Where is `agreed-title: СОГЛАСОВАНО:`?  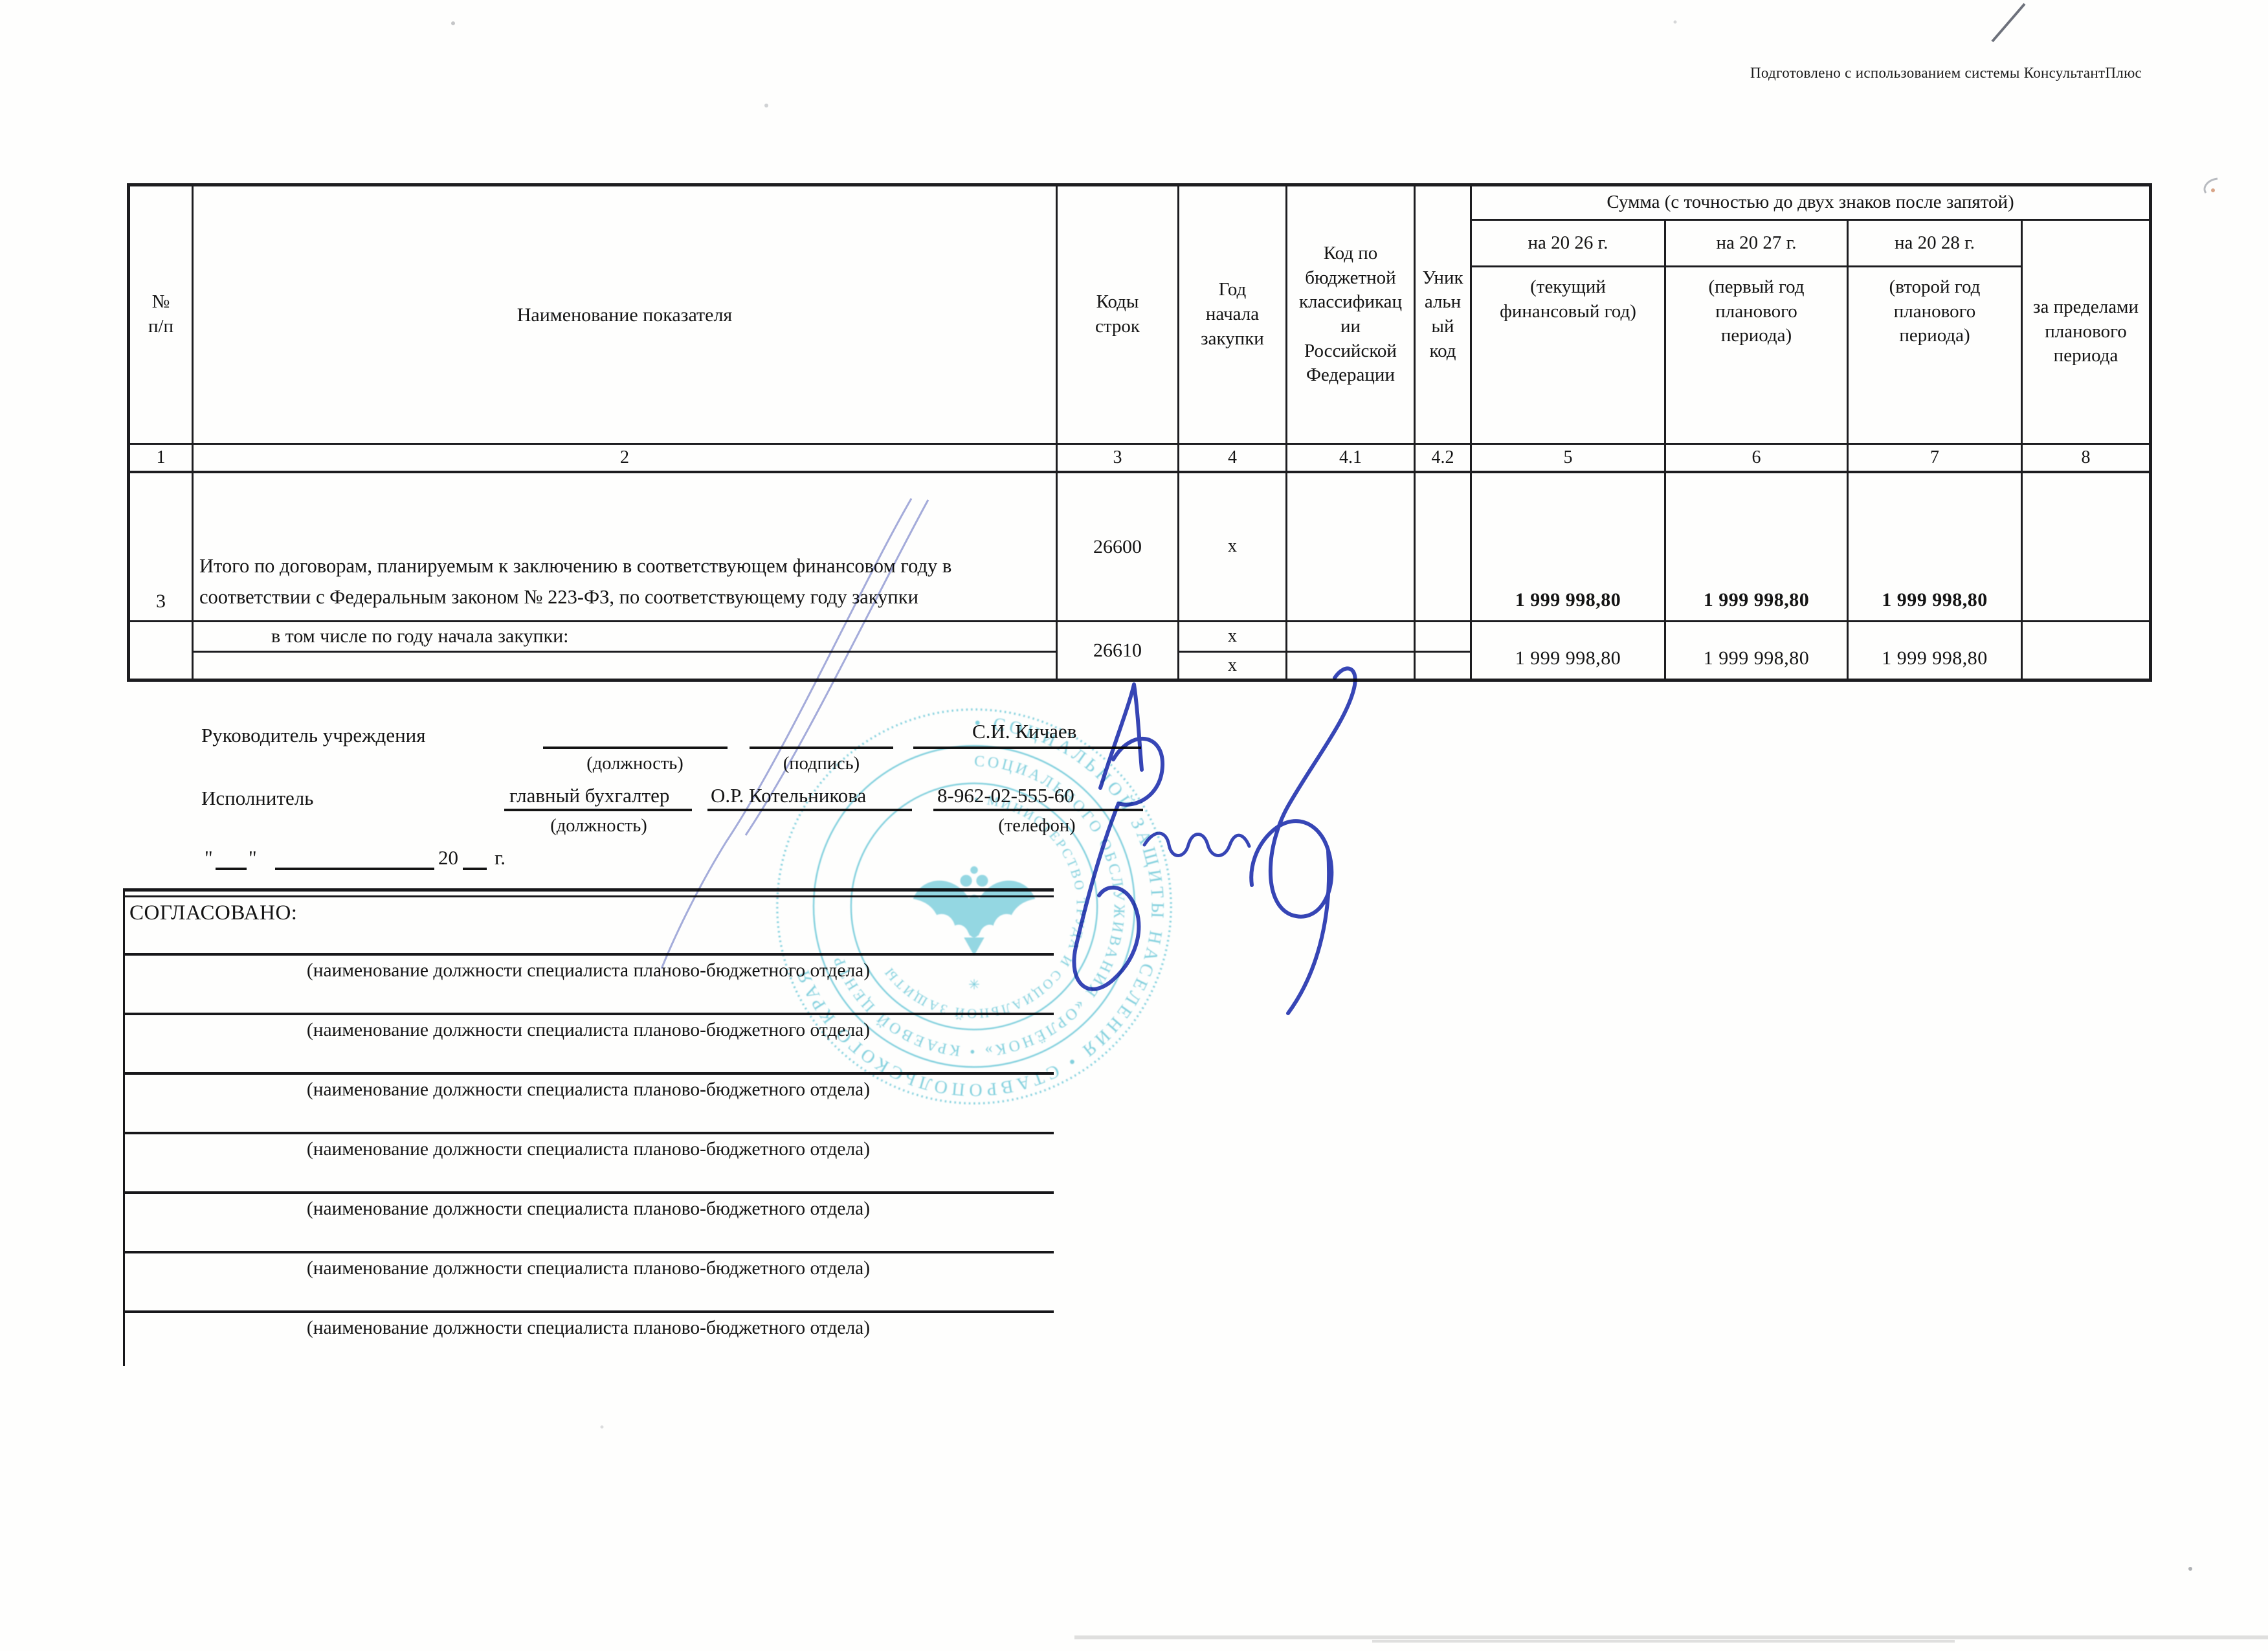 agreed-title: СОГЛАСОВАНО: is located at coordinates (213, 913).